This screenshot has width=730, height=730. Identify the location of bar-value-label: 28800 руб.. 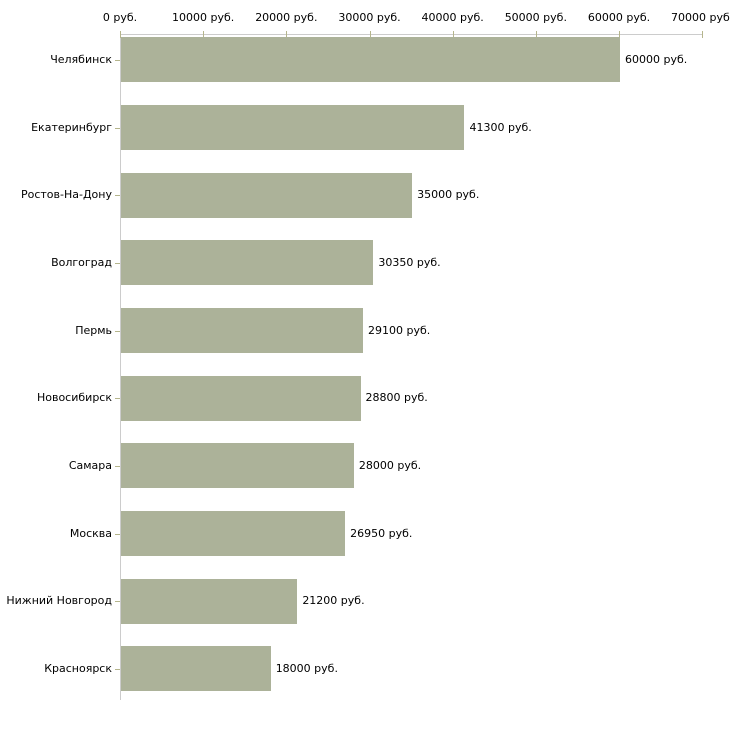
(396, 398).